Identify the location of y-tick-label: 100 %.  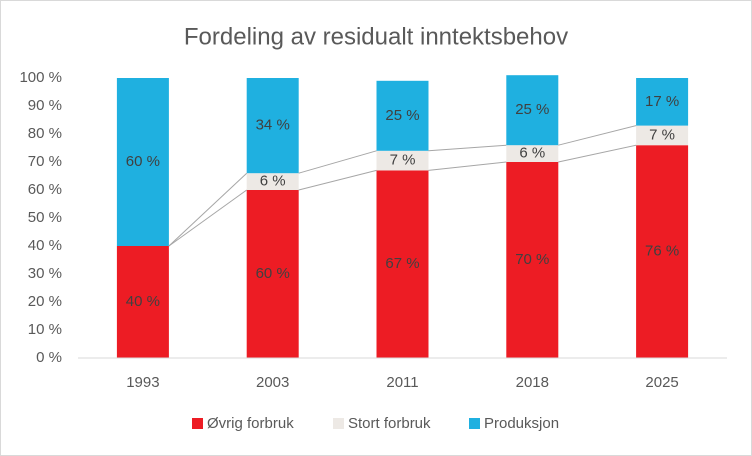
(40, 77).